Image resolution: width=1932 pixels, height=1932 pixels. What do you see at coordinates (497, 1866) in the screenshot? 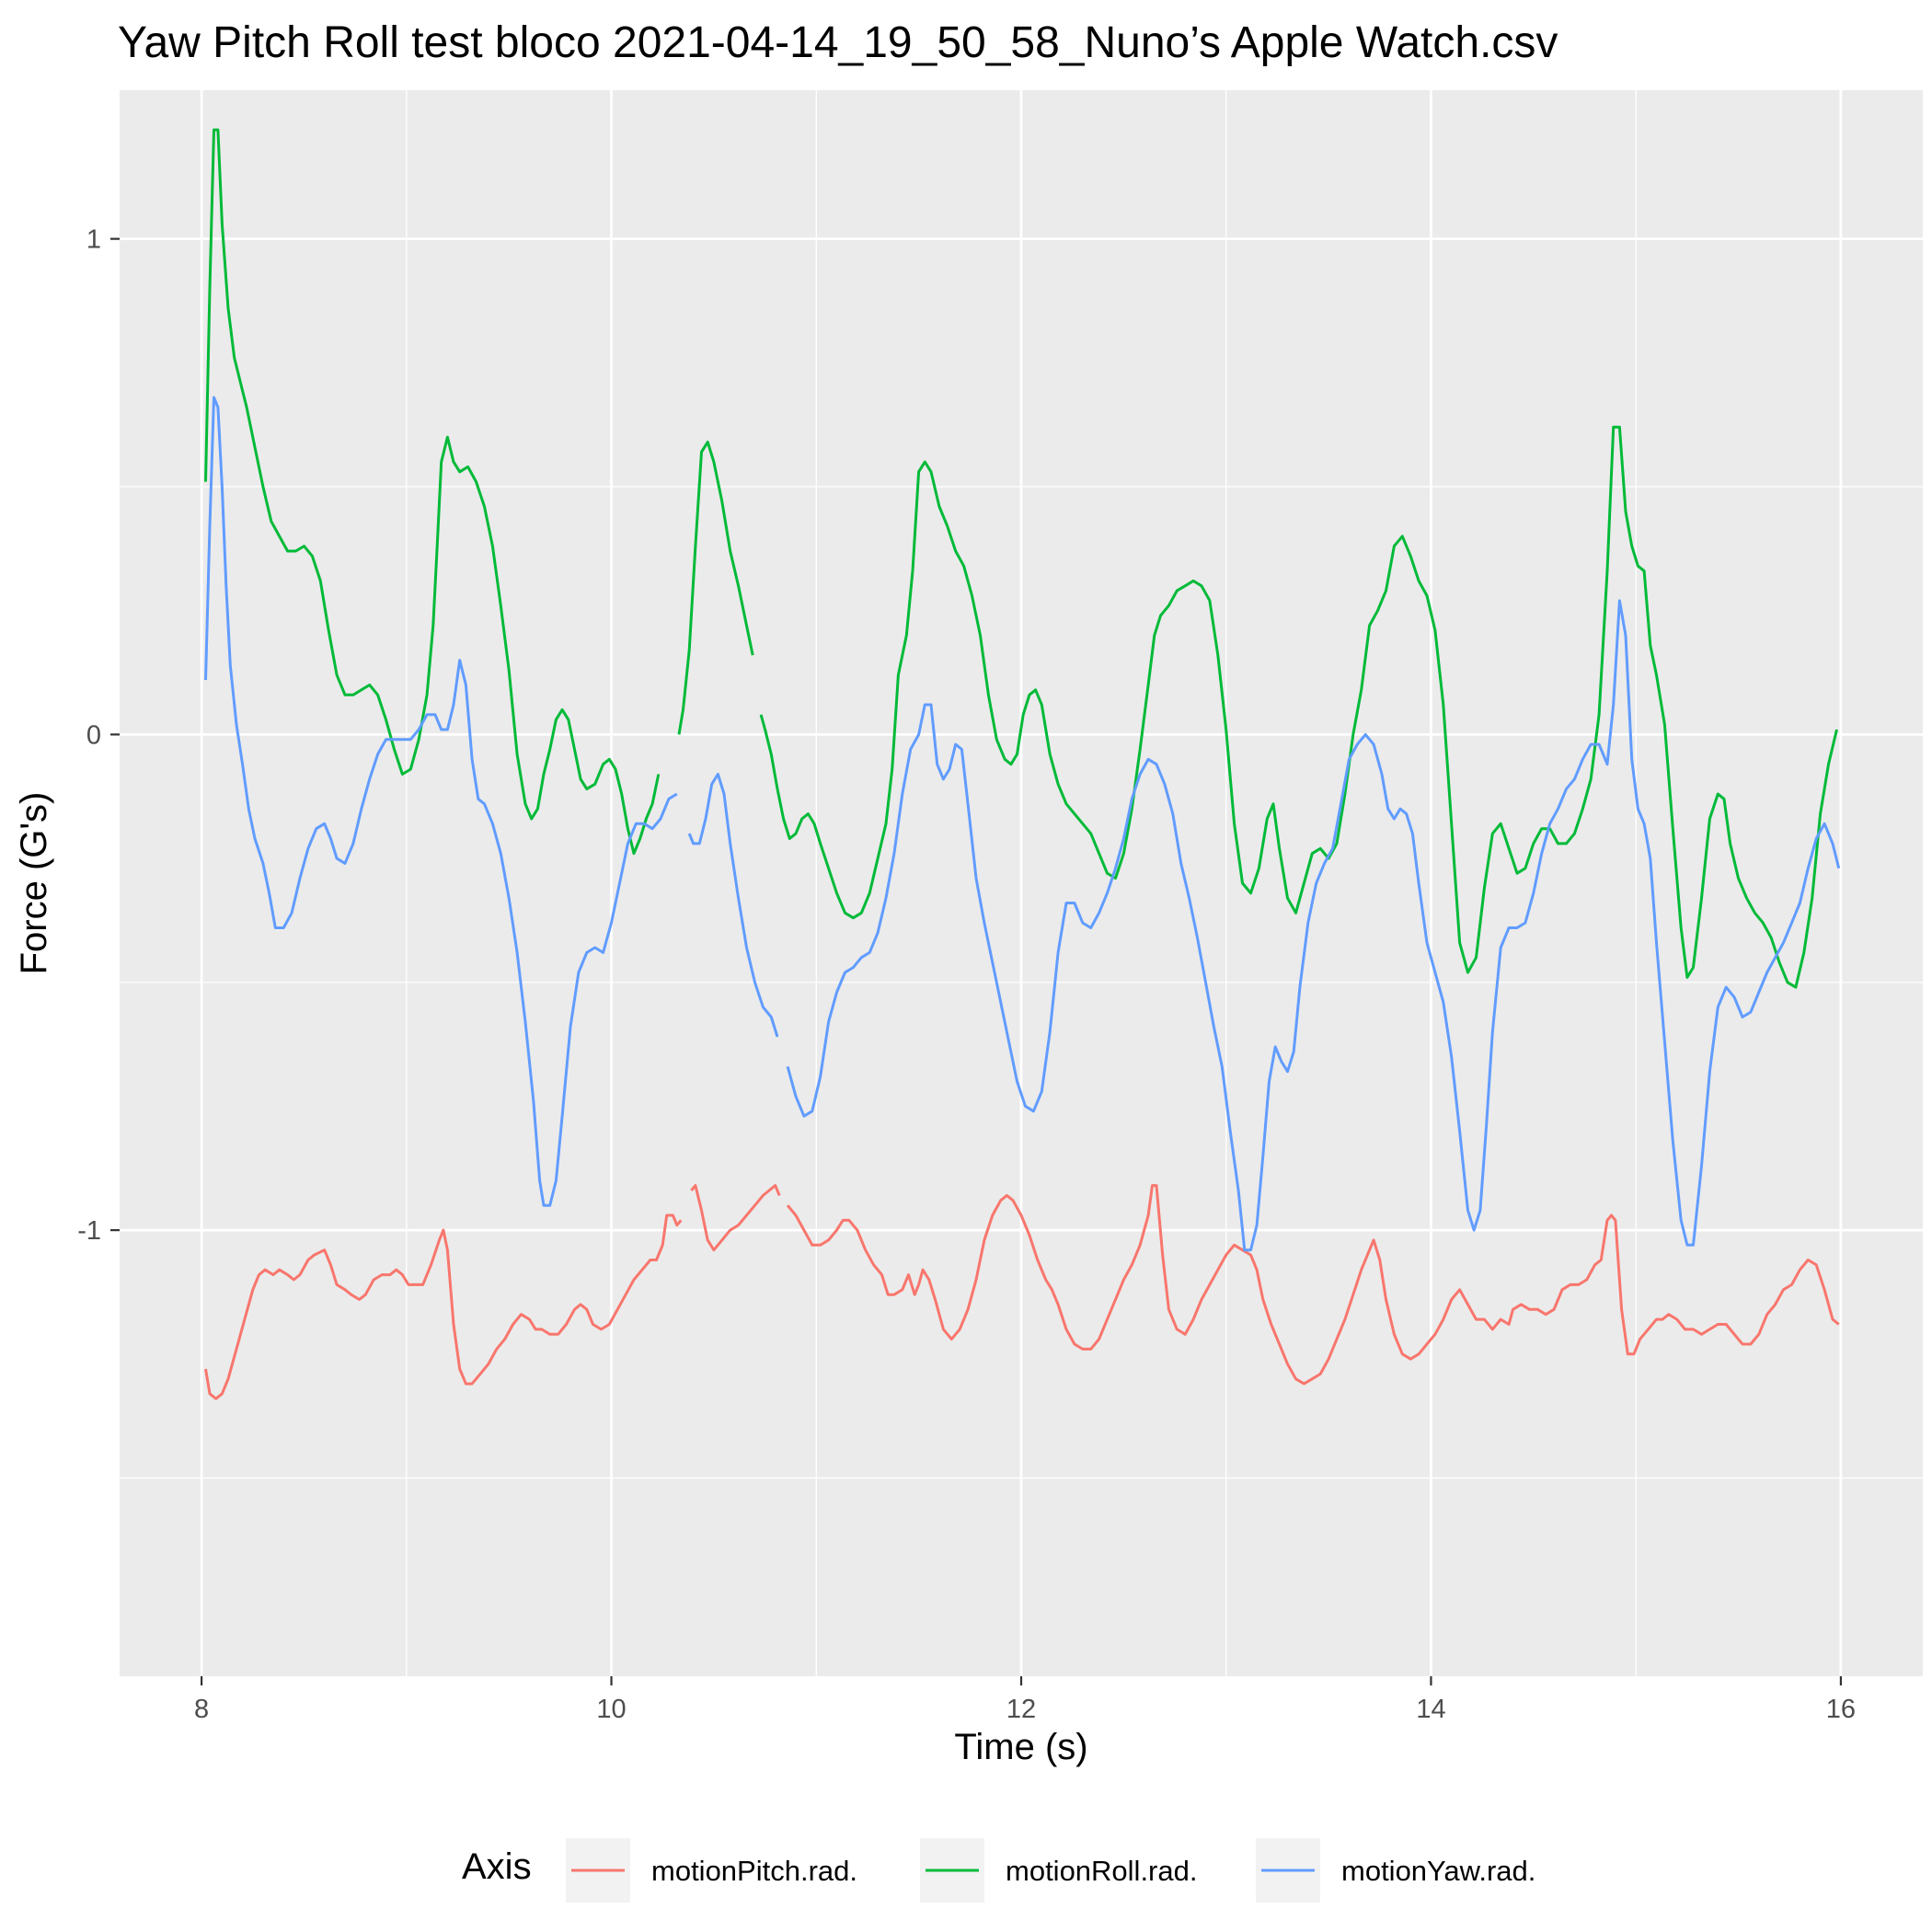
I see `legend-title: Axis` at bounding box center [497, 1866].